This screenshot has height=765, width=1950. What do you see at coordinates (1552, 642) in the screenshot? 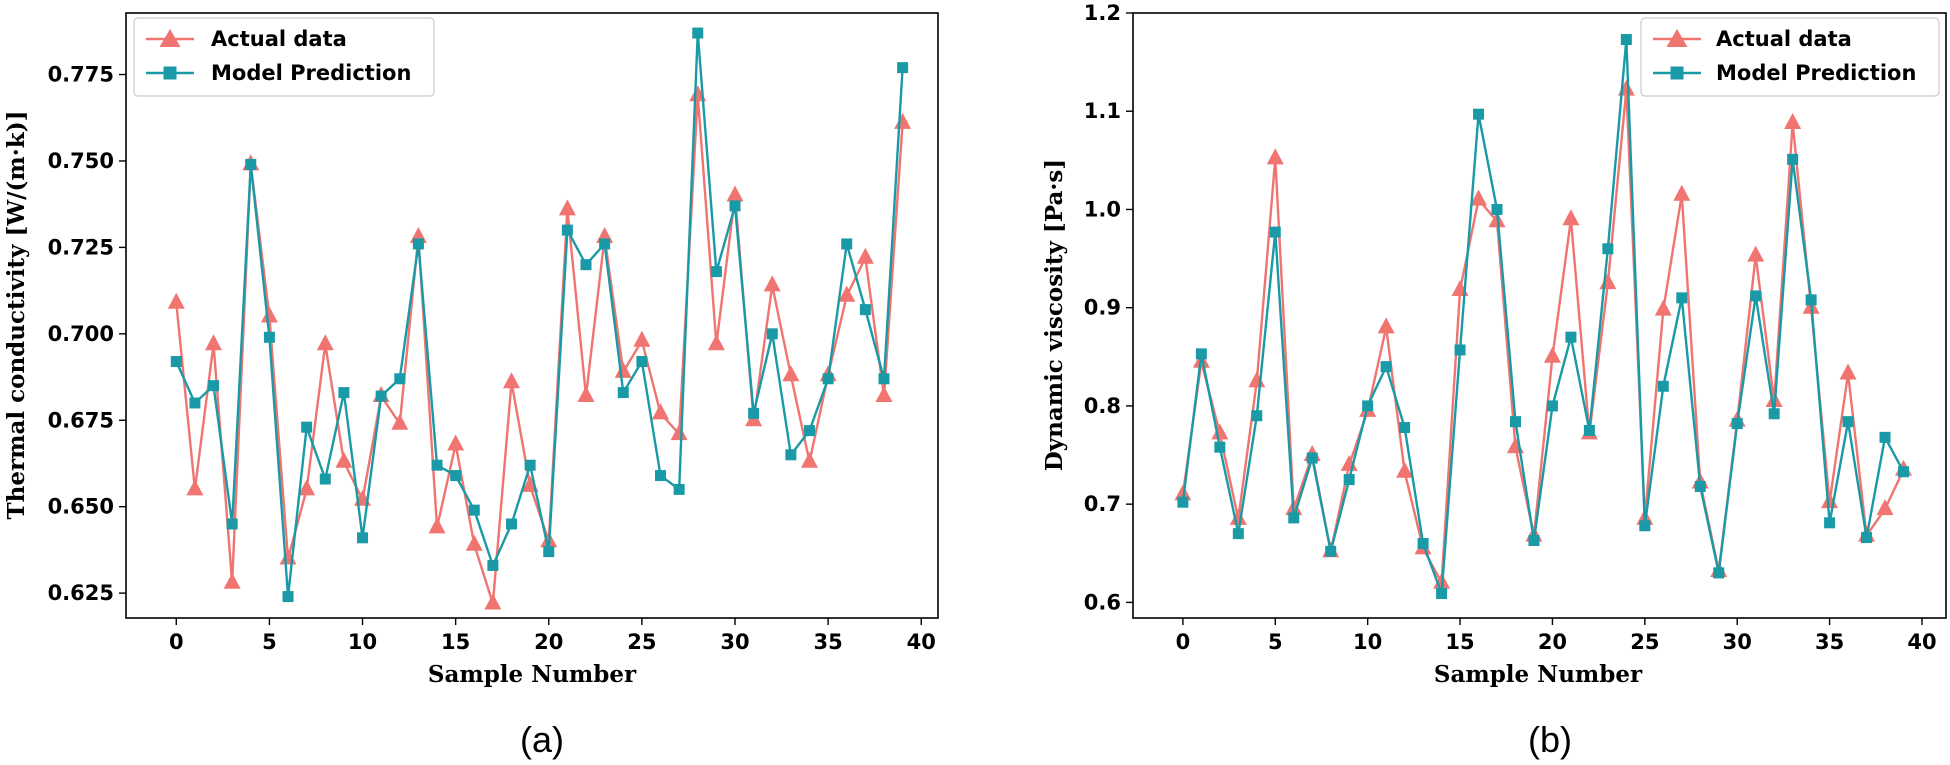
I see `panel-b-xtick-label: 20` at bounding box center [1552, 642].